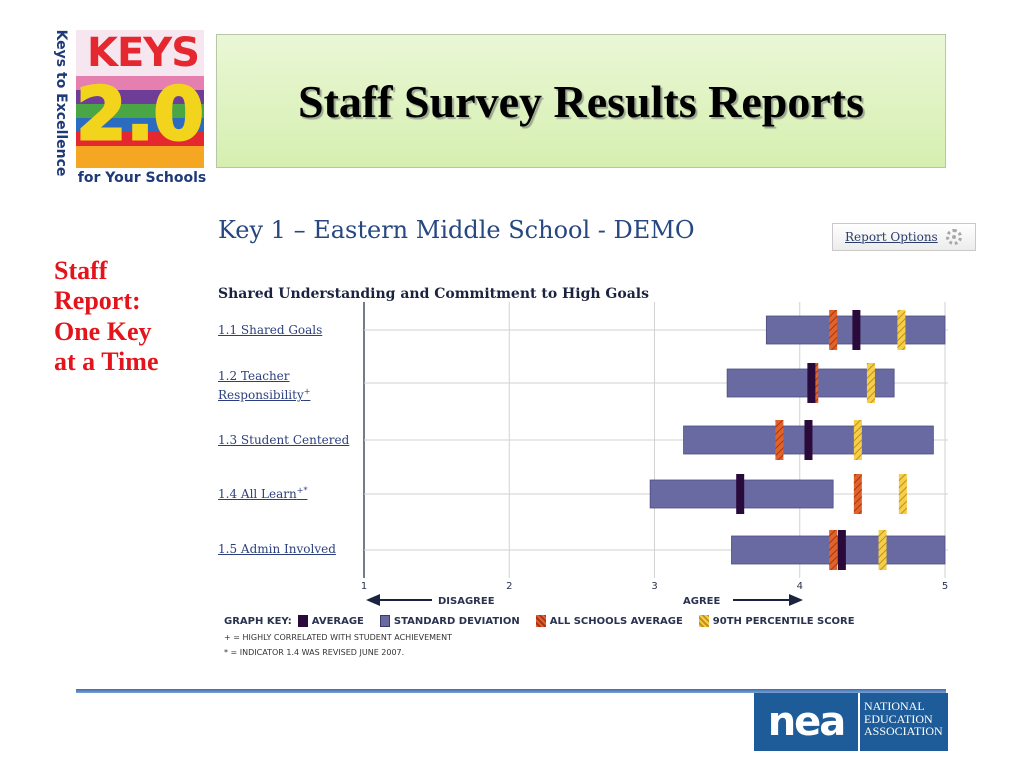 The width and height of the screenshot is (1024, 768). What do you see at coordinates (328, 621) in the screenshot?
I see `legend-average: AVERAGE` at bounding box center [328, 621].